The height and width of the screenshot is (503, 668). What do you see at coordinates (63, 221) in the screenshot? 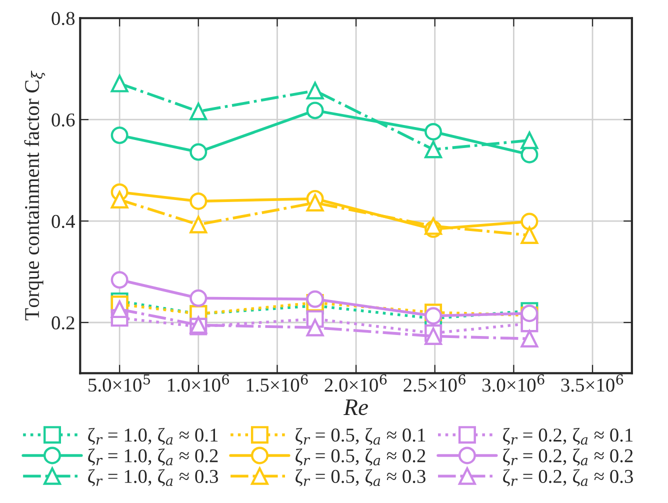
I see `y-tick-label: 0.4` at bounding box center [63, 221].